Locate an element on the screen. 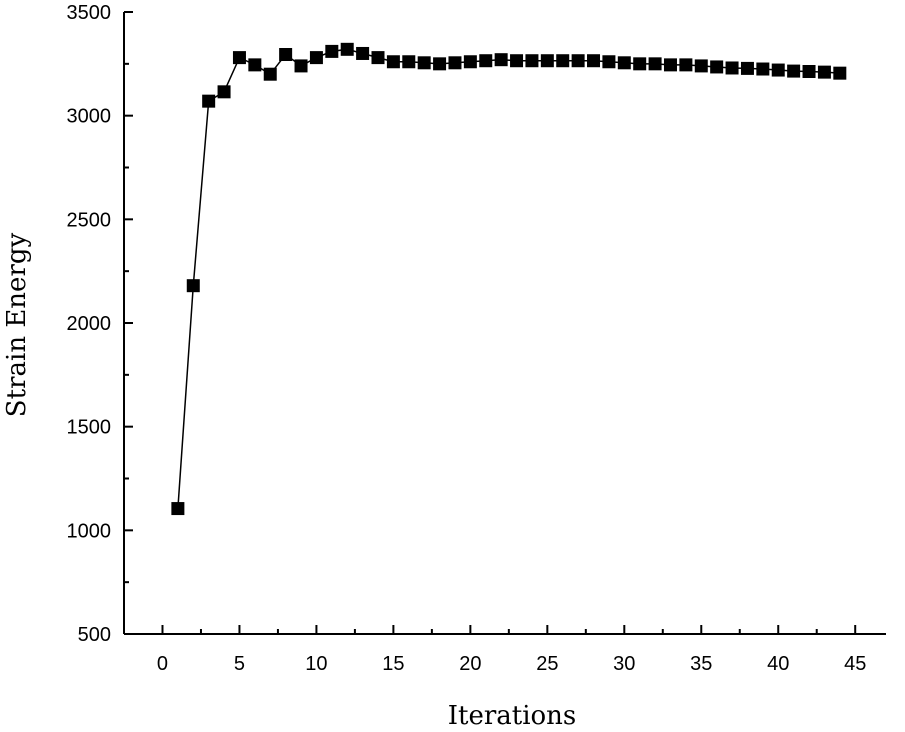 The width and height of the screenshot is (905, 732). y-tick-label: 1000 is located at coordinates (89, 531).